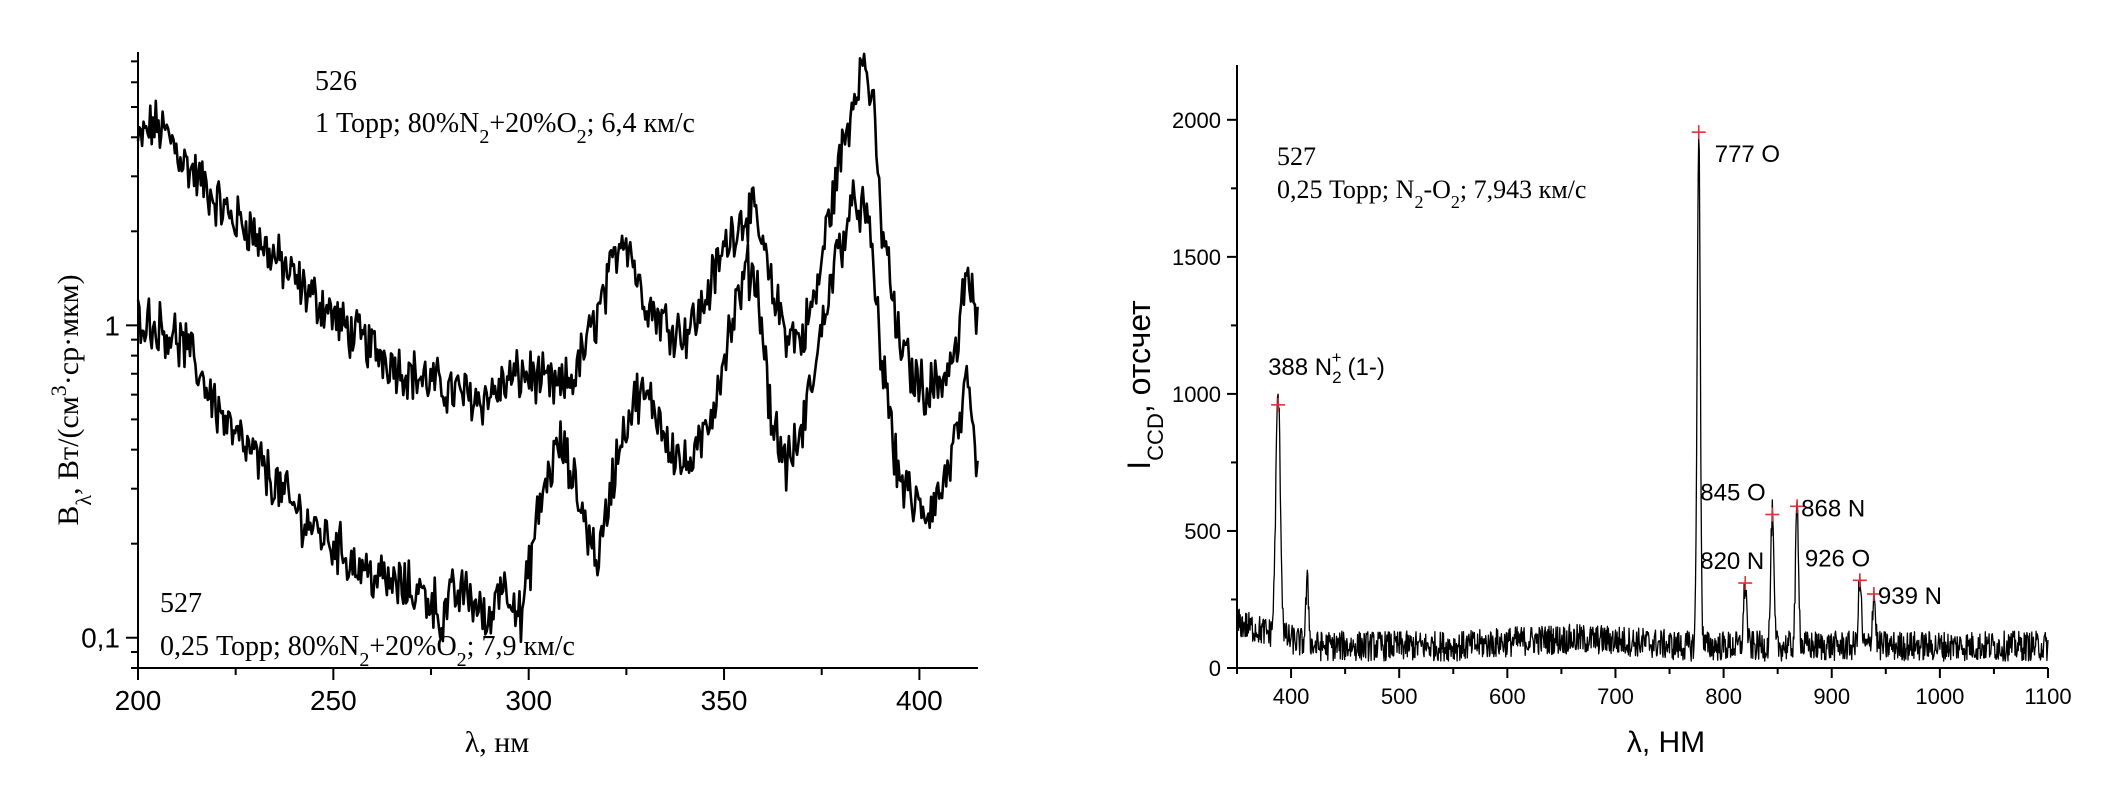 The height and width of the screenshot is (791, 2105). I want to click on right-x-tick-label: 400, so click(1291, 696).